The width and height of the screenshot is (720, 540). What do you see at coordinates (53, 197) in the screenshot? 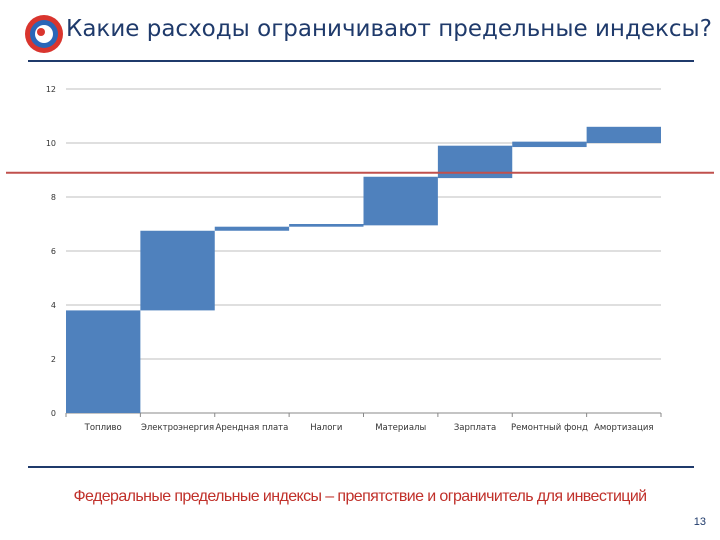
I see `y-tick-label: 8` at bounding box center [53, 197].